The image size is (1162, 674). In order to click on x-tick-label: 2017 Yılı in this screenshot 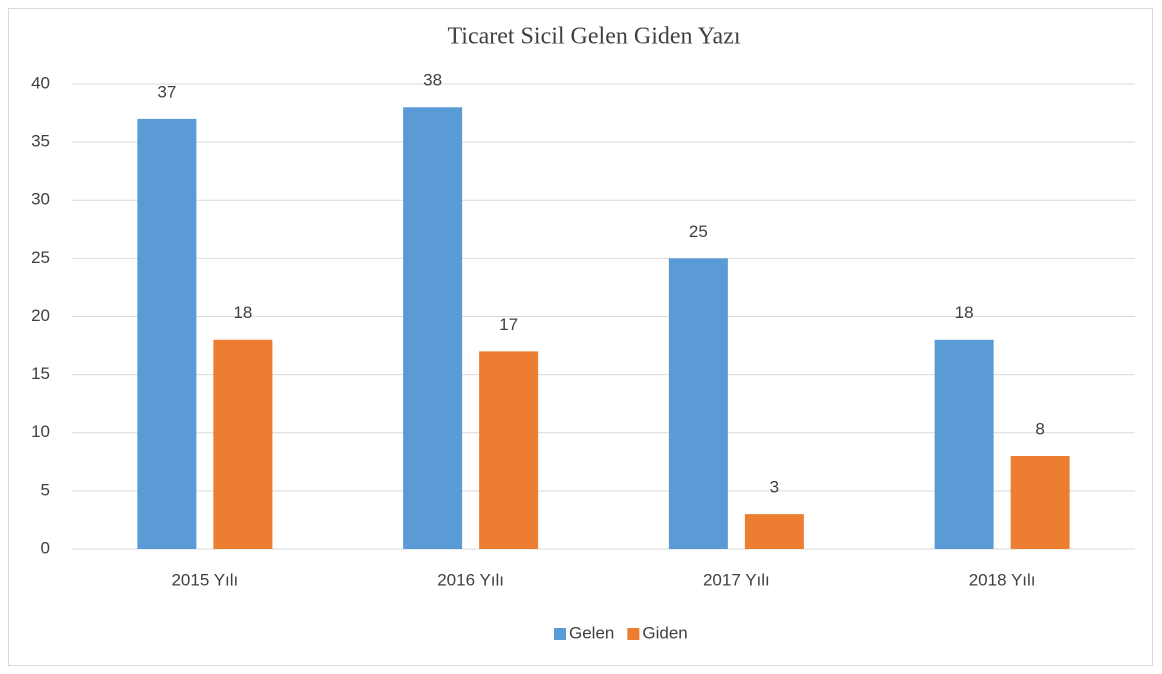, I will do `click(736, 579)`.